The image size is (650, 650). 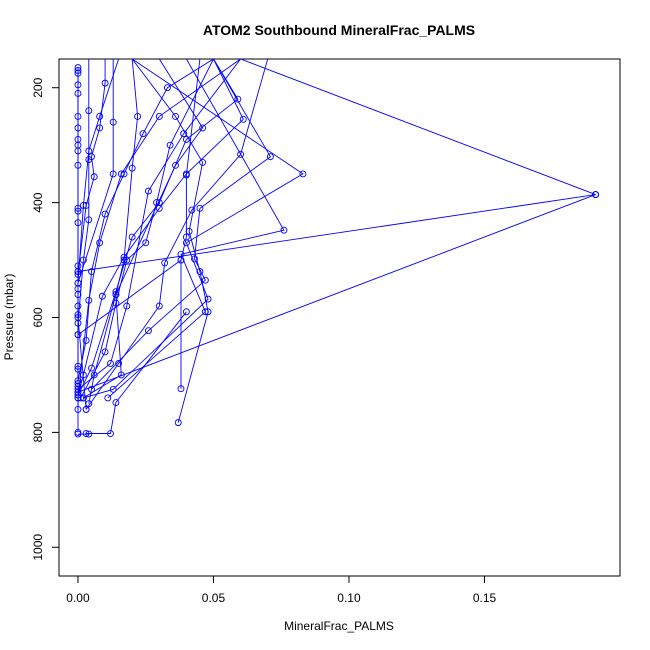 I want to click on y-tick-label: 400, so click(x=38, y=202).